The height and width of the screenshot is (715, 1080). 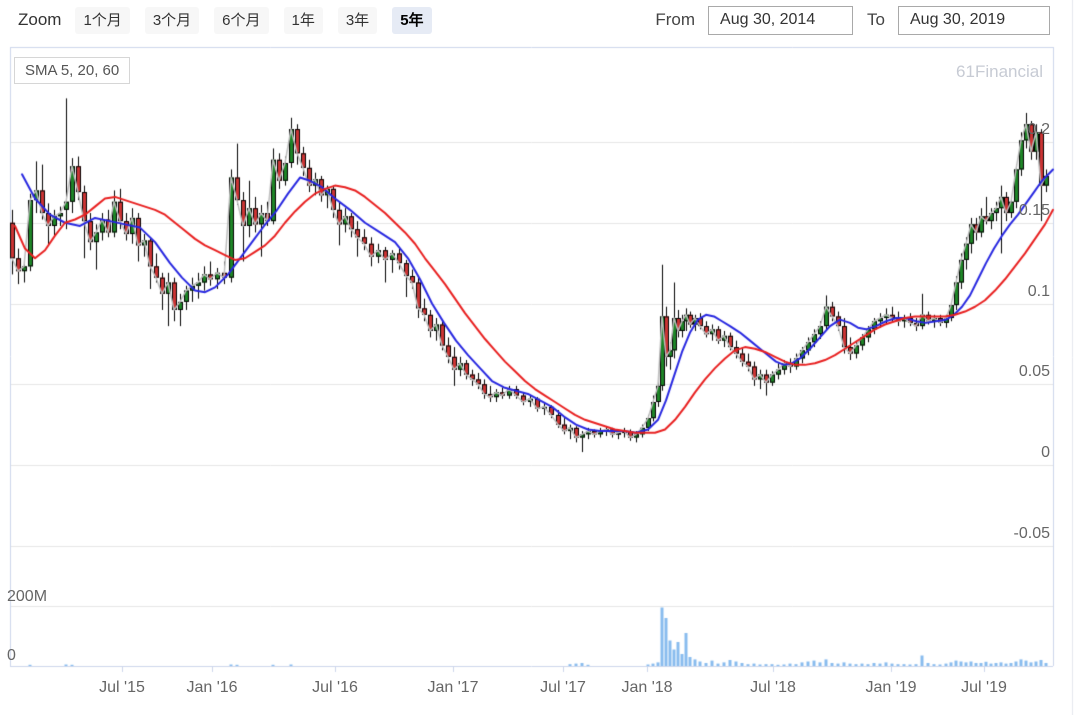 I want to click on to-date-input, so click(x=974, y=20).